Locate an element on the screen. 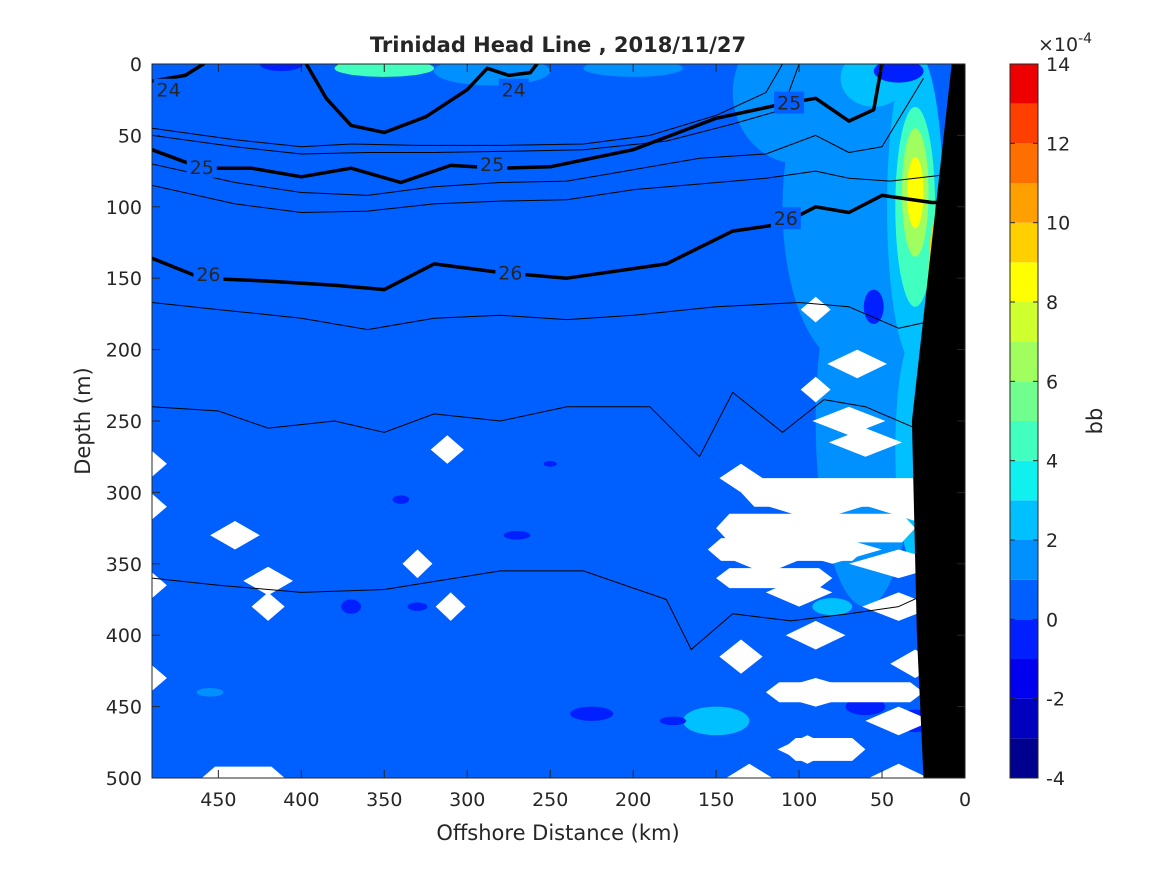 The height and width of the screenshot is (875, 1167). colorbar-tick-label: 4 is located at coordinates (1052, 462).